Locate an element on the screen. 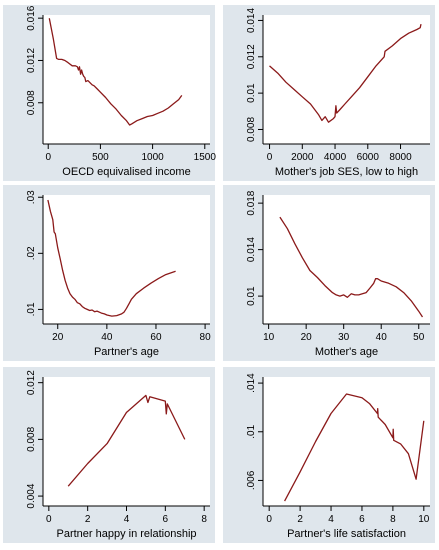 Image resolution: width=439 pixels, height=550 pixels. x-axis-title: Partner happy in relationship is located at coordinates (126, 534).